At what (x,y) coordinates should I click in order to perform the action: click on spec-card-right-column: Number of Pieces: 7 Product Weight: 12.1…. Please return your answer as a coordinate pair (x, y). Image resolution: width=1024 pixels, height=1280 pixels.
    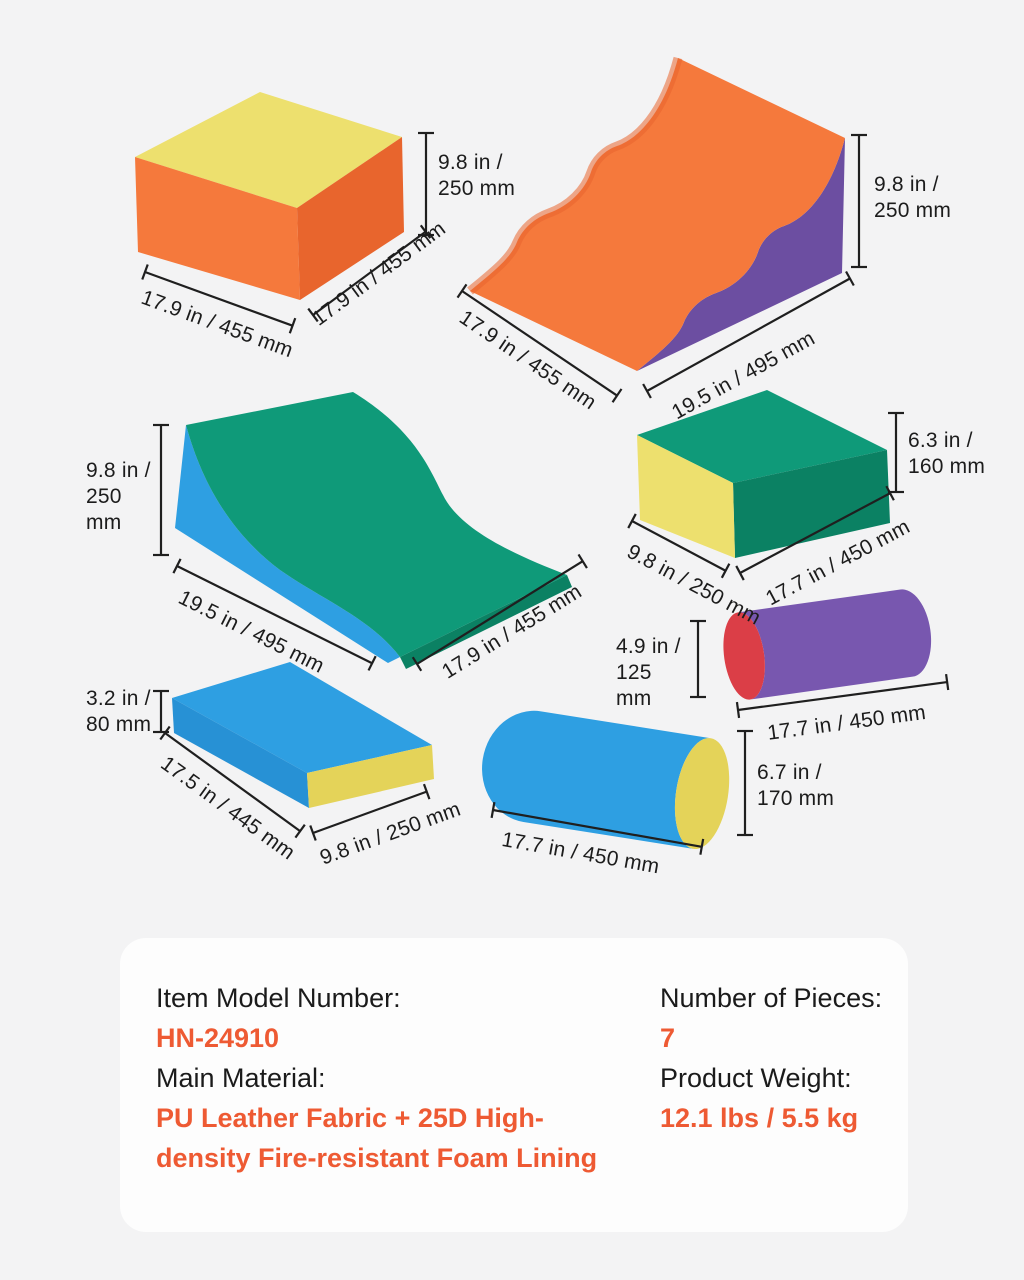
    Looking at the image, I should click on (775, 1058).